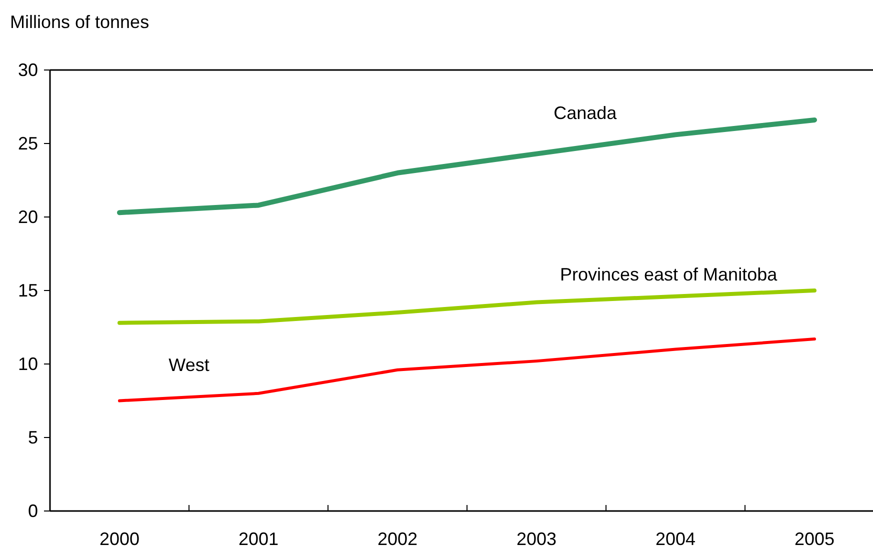 Image resolution: width=873 pixels, height=552 pixels. Describe the element at coordinates (119, 539) in the screenshot. I see `x-tick-label: 2000` at that location.